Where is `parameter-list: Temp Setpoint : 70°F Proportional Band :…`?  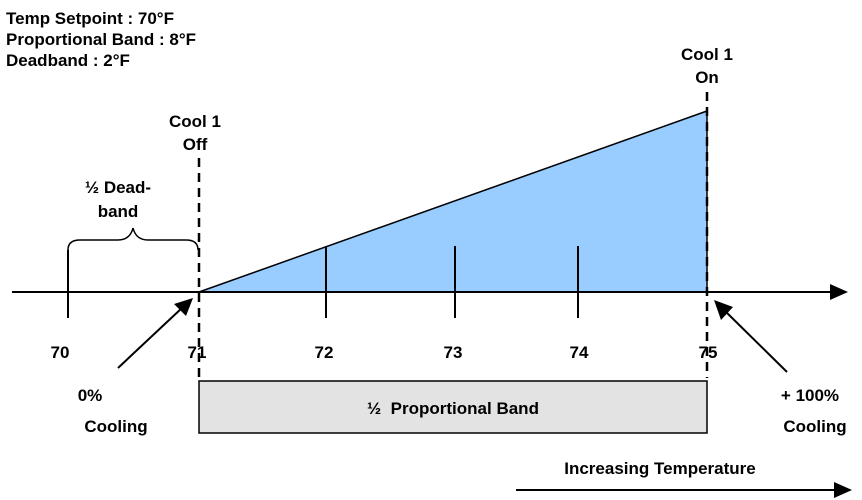 parameter-list: Temp Setpoint : 70°F Proportional Band :… is located at coordinates (101, 39).